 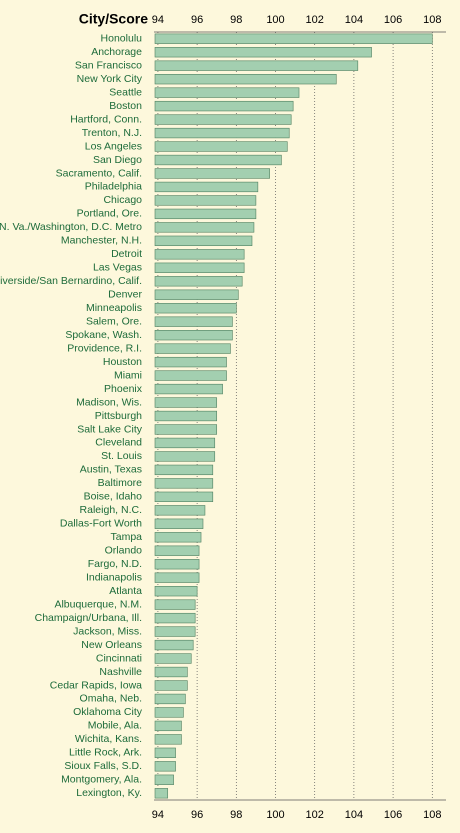 What do you see at coordinates (125, 92) in the screenshot?
I see `category-label: Seattle` at bounding box center [125, 92].